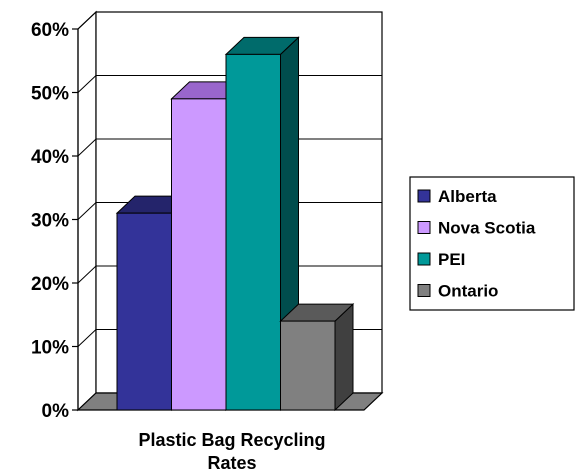 This screenshot has width=576, height=476. I want to click on x-axis-label-line-1: Plastic Bag Recycling, so click(231, 440).